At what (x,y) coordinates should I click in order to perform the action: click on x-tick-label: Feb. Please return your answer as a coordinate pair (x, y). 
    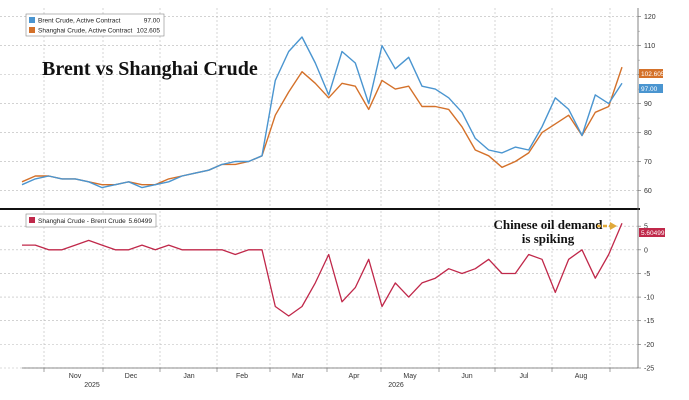
    Looking at the image, I should click on (242, 376).